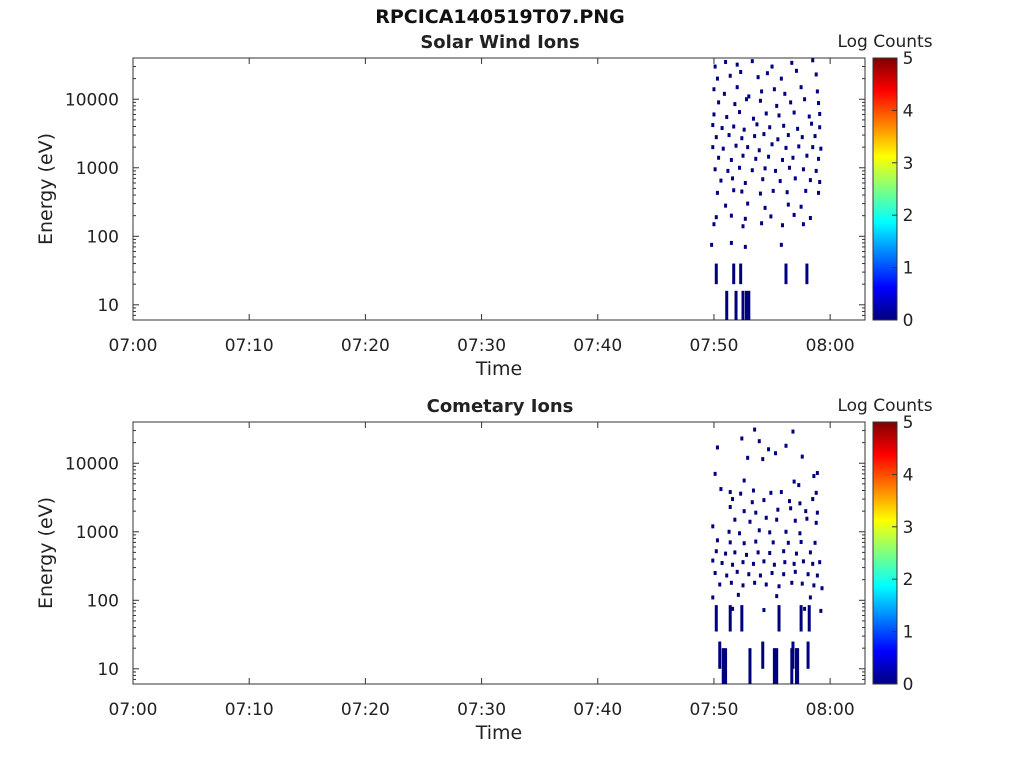  I want to click on colorbar-label: Log Counts, so click(884, 406).